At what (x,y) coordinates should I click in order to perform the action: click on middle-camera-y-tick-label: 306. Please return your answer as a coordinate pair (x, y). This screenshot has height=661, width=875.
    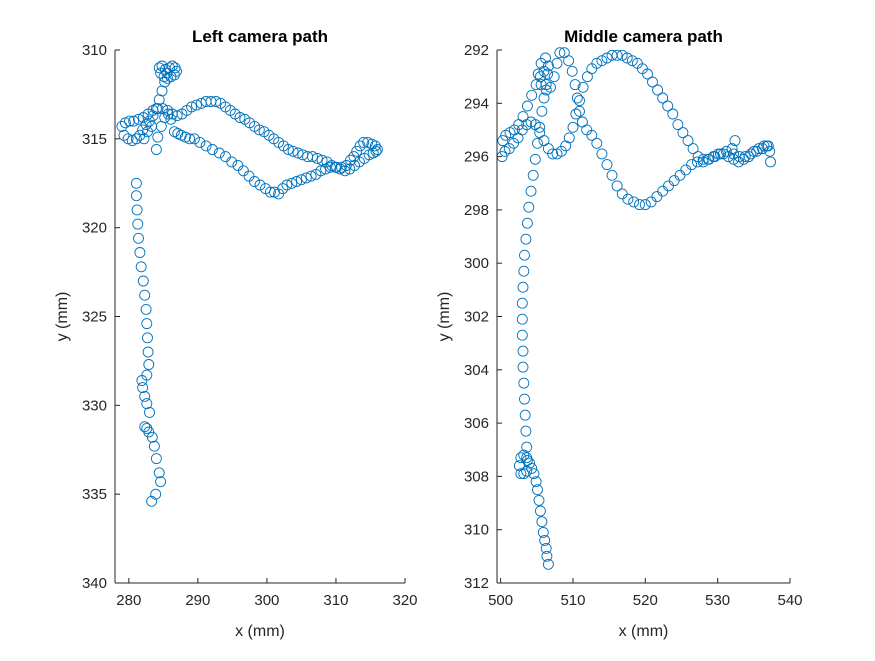
    Looking at the image, I should click on (476, 423).